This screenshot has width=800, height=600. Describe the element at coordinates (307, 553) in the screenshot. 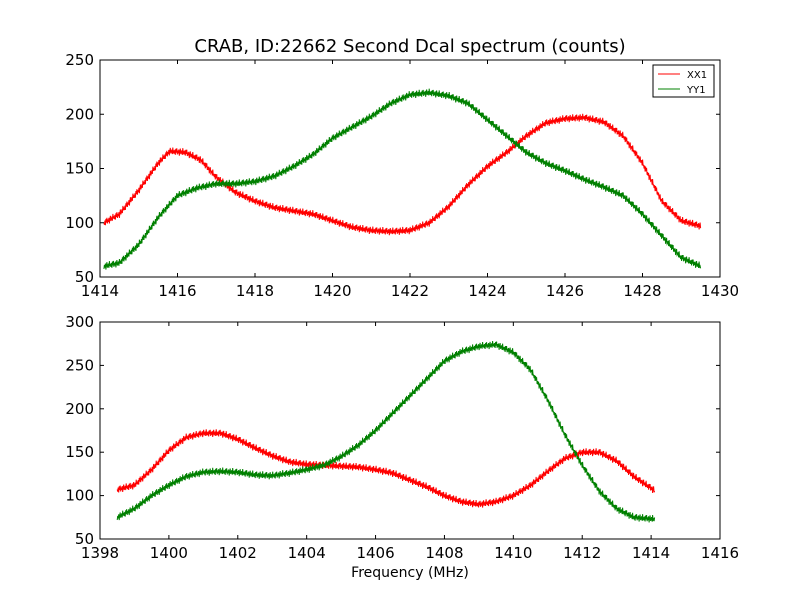

I see `x-tick-label: 1404` at that location.